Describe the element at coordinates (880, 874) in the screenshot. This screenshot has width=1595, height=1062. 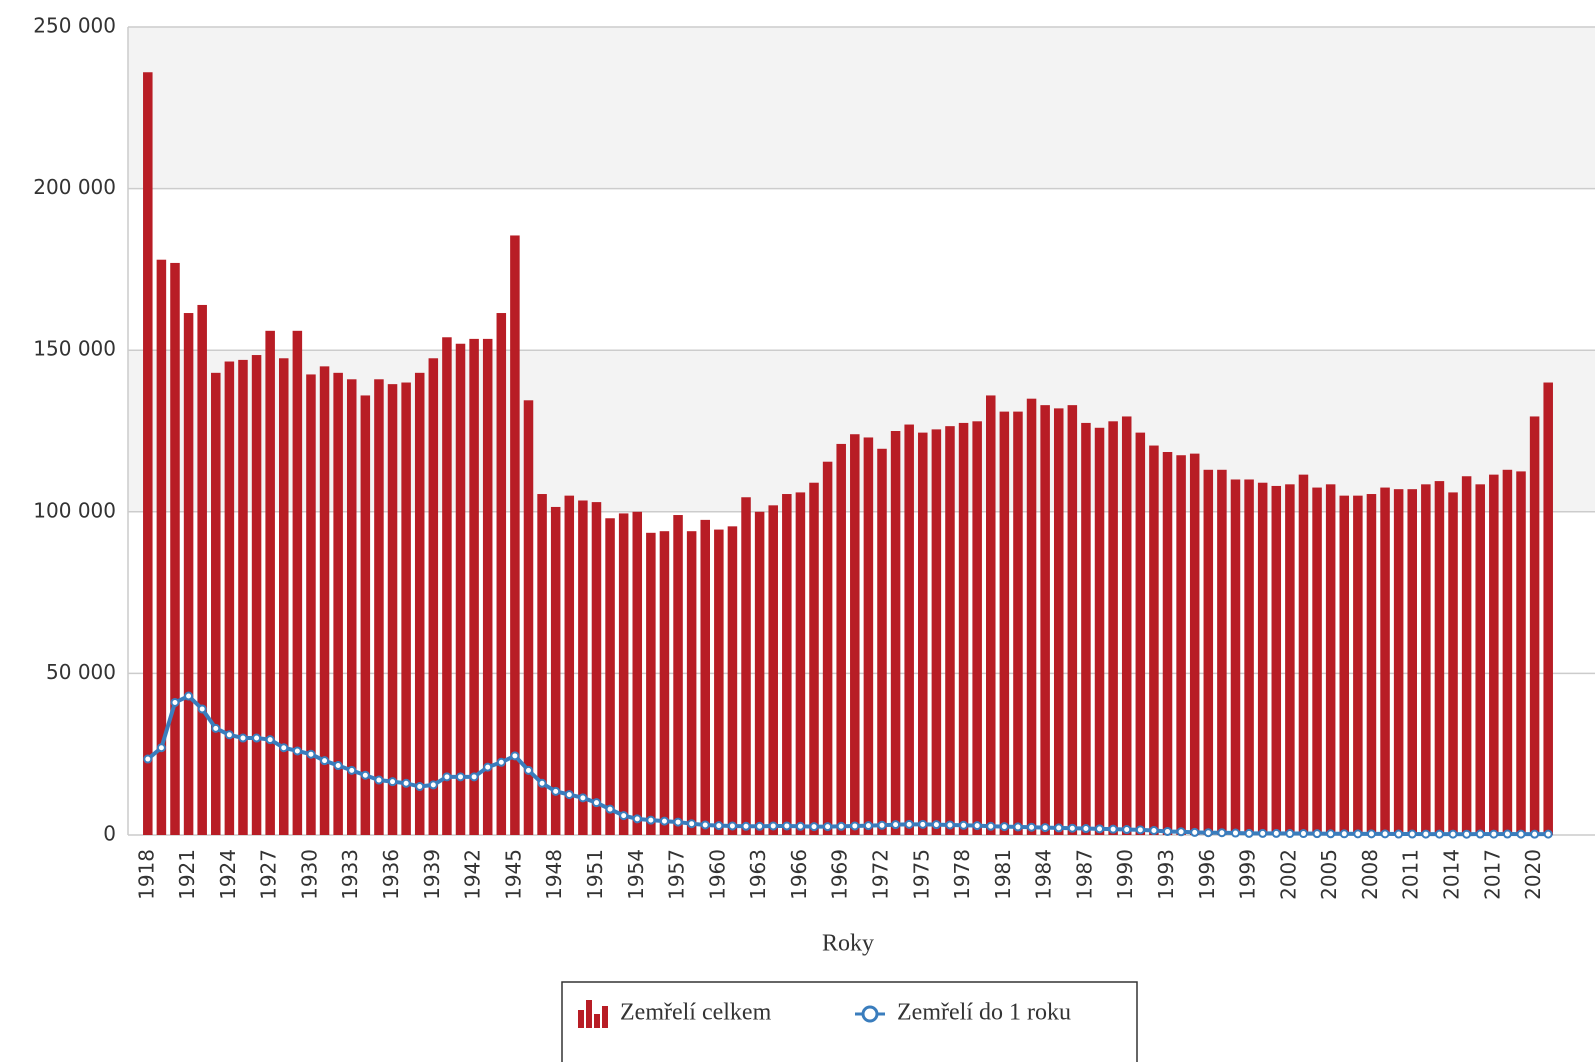
I see `x-tick-label: 1972` at that location.